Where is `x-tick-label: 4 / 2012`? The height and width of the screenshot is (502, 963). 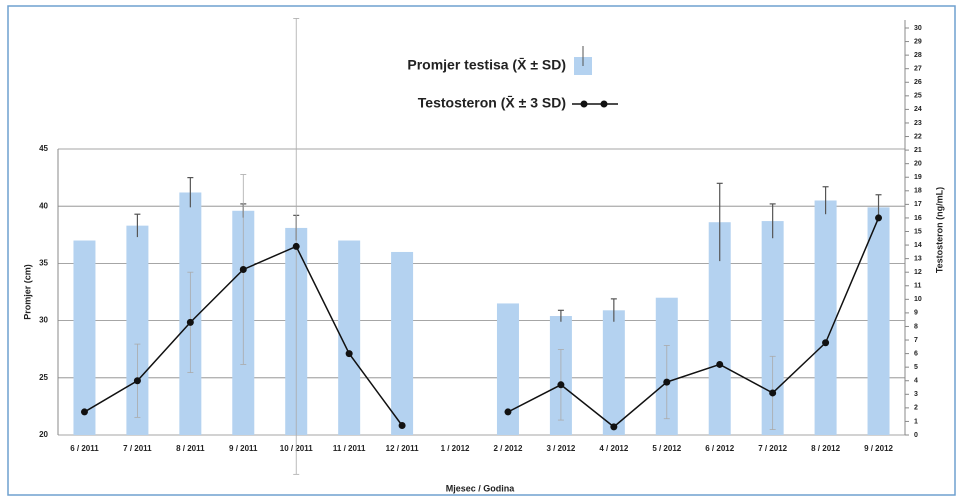 x-tick-label: 4 / 2012 is located at coordinates (613, 448).